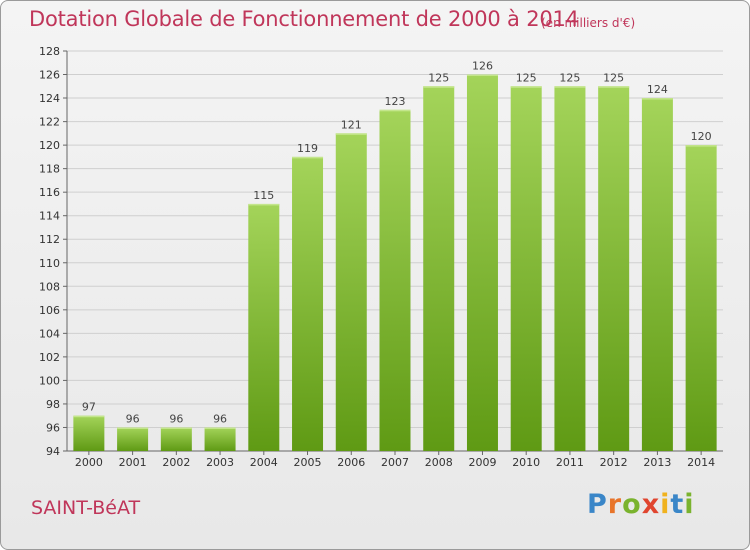 Image resolution: width=750 pixels, height=550 pixels. I want to click on y-tick-label: 122, so click(49, 122).